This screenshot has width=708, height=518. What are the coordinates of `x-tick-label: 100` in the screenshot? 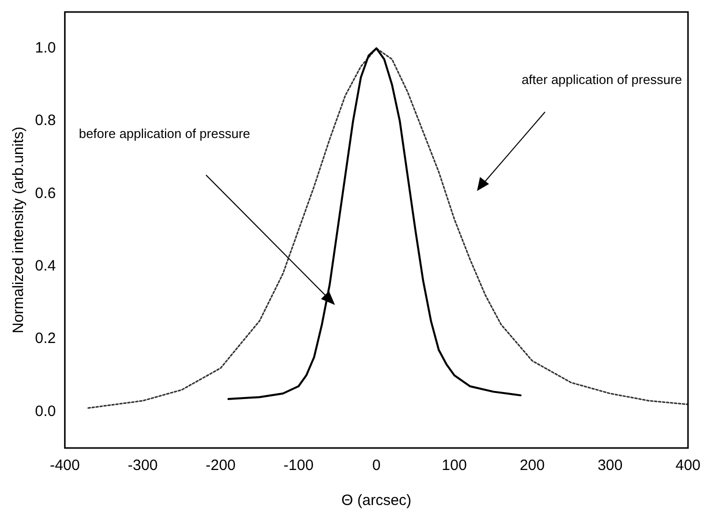 It's located at (454, 465).